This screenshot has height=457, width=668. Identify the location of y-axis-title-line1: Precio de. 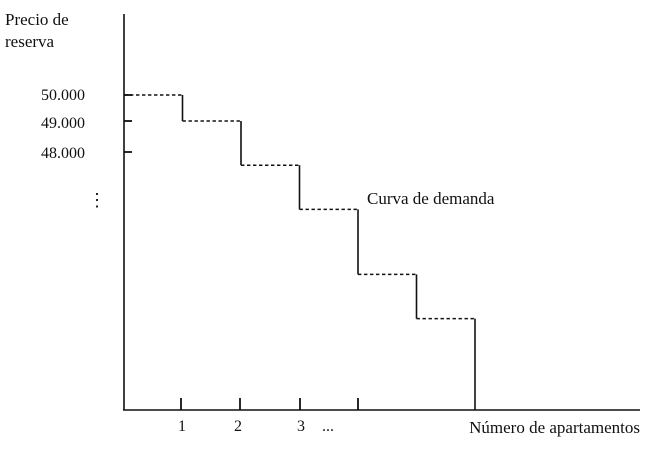
(37, 19).